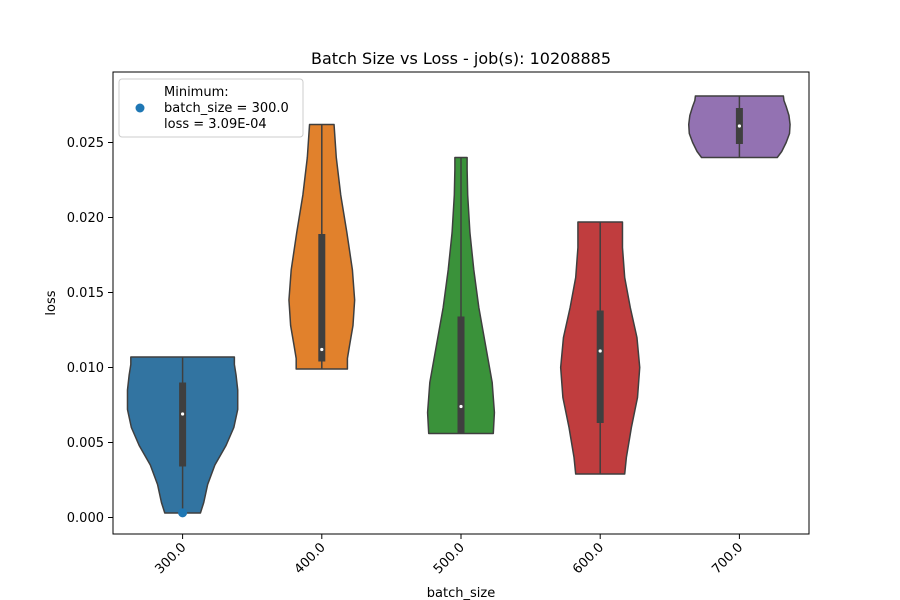 The width and height of the screenshot is (900, 600). What do you see at coordinates (226, 108) in the screenshot?
I see `legend-line-batch-size: batch_size = 300.0` at bounding box center [226, 108].